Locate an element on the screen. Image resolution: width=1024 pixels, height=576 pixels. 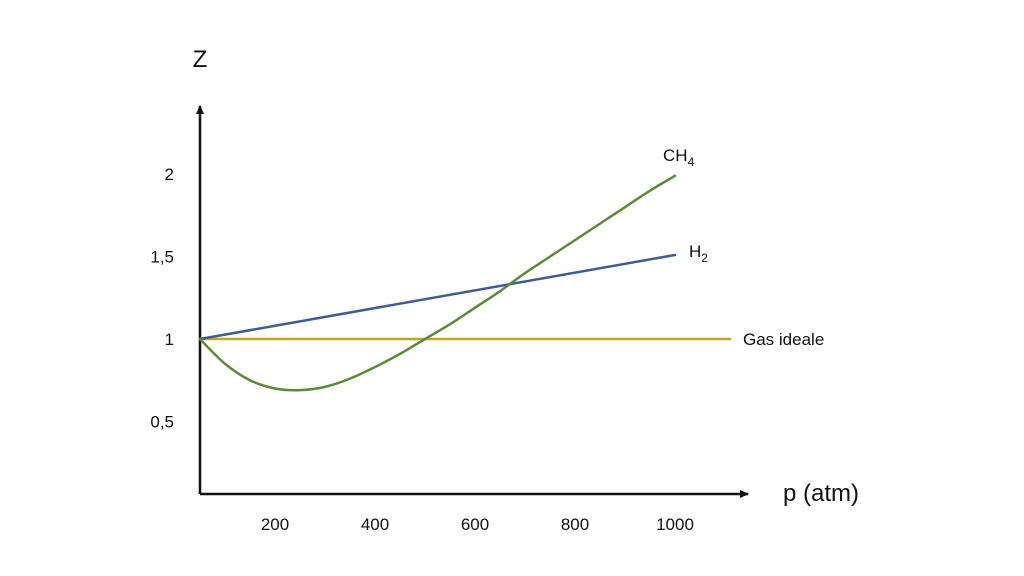
series-label-ch4: CH4 is located at coordinates (679, 157).